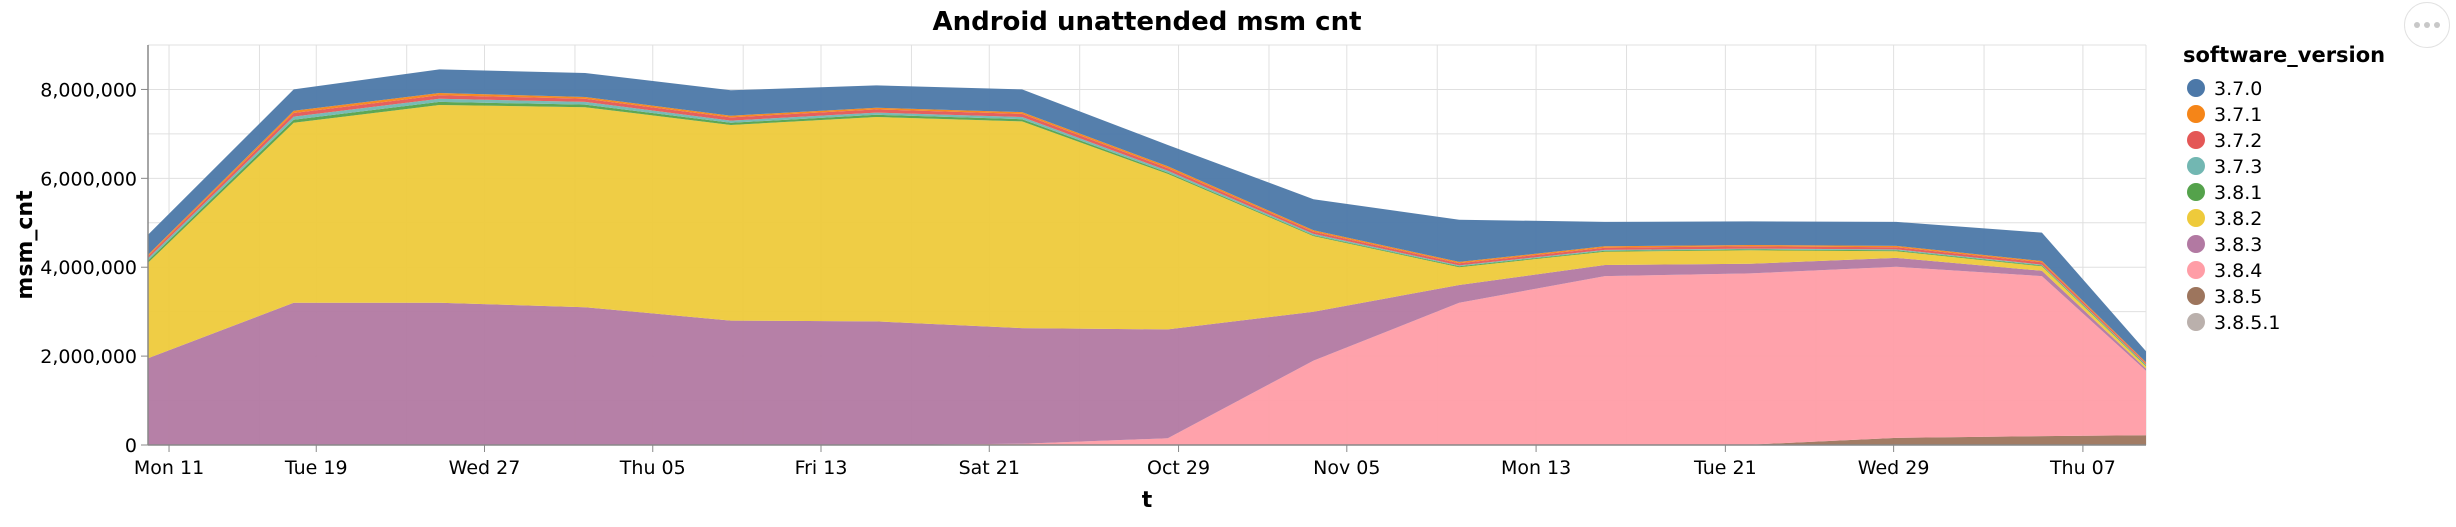  Describe the element at coordinates (2427, 25) in the screenshot. I see `chart-actions-menu-button` at that location.